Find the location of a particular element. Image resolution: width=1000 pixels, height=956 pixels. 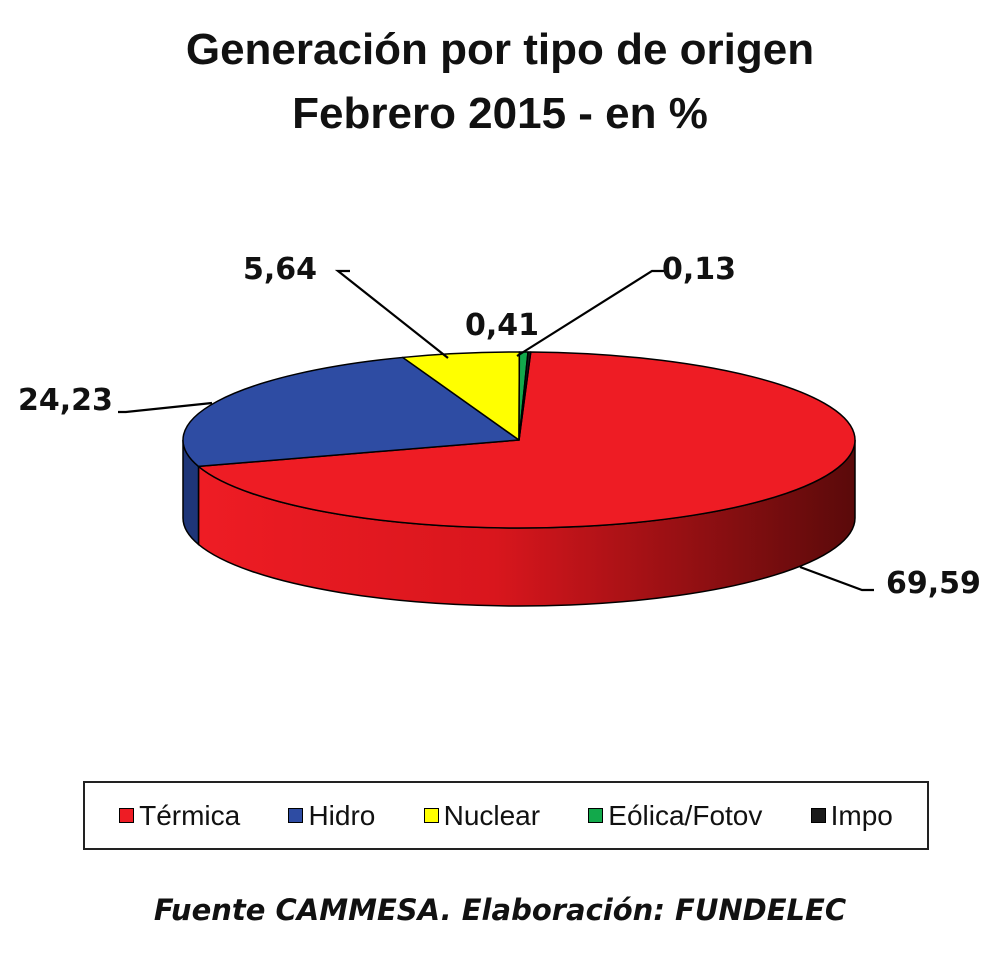

data-label-2: 5,64 is located at coordinates (280, 269).